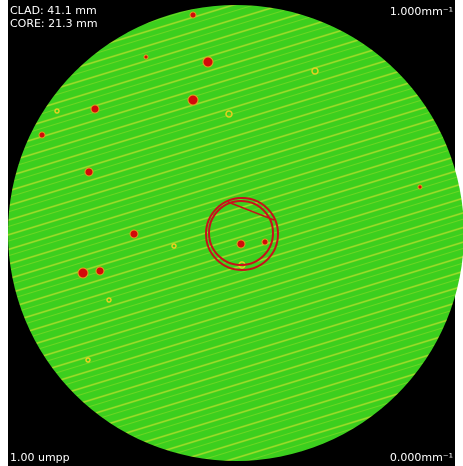 The image size is (463, 466). I want to click on core-boundary, so click(242, 234).